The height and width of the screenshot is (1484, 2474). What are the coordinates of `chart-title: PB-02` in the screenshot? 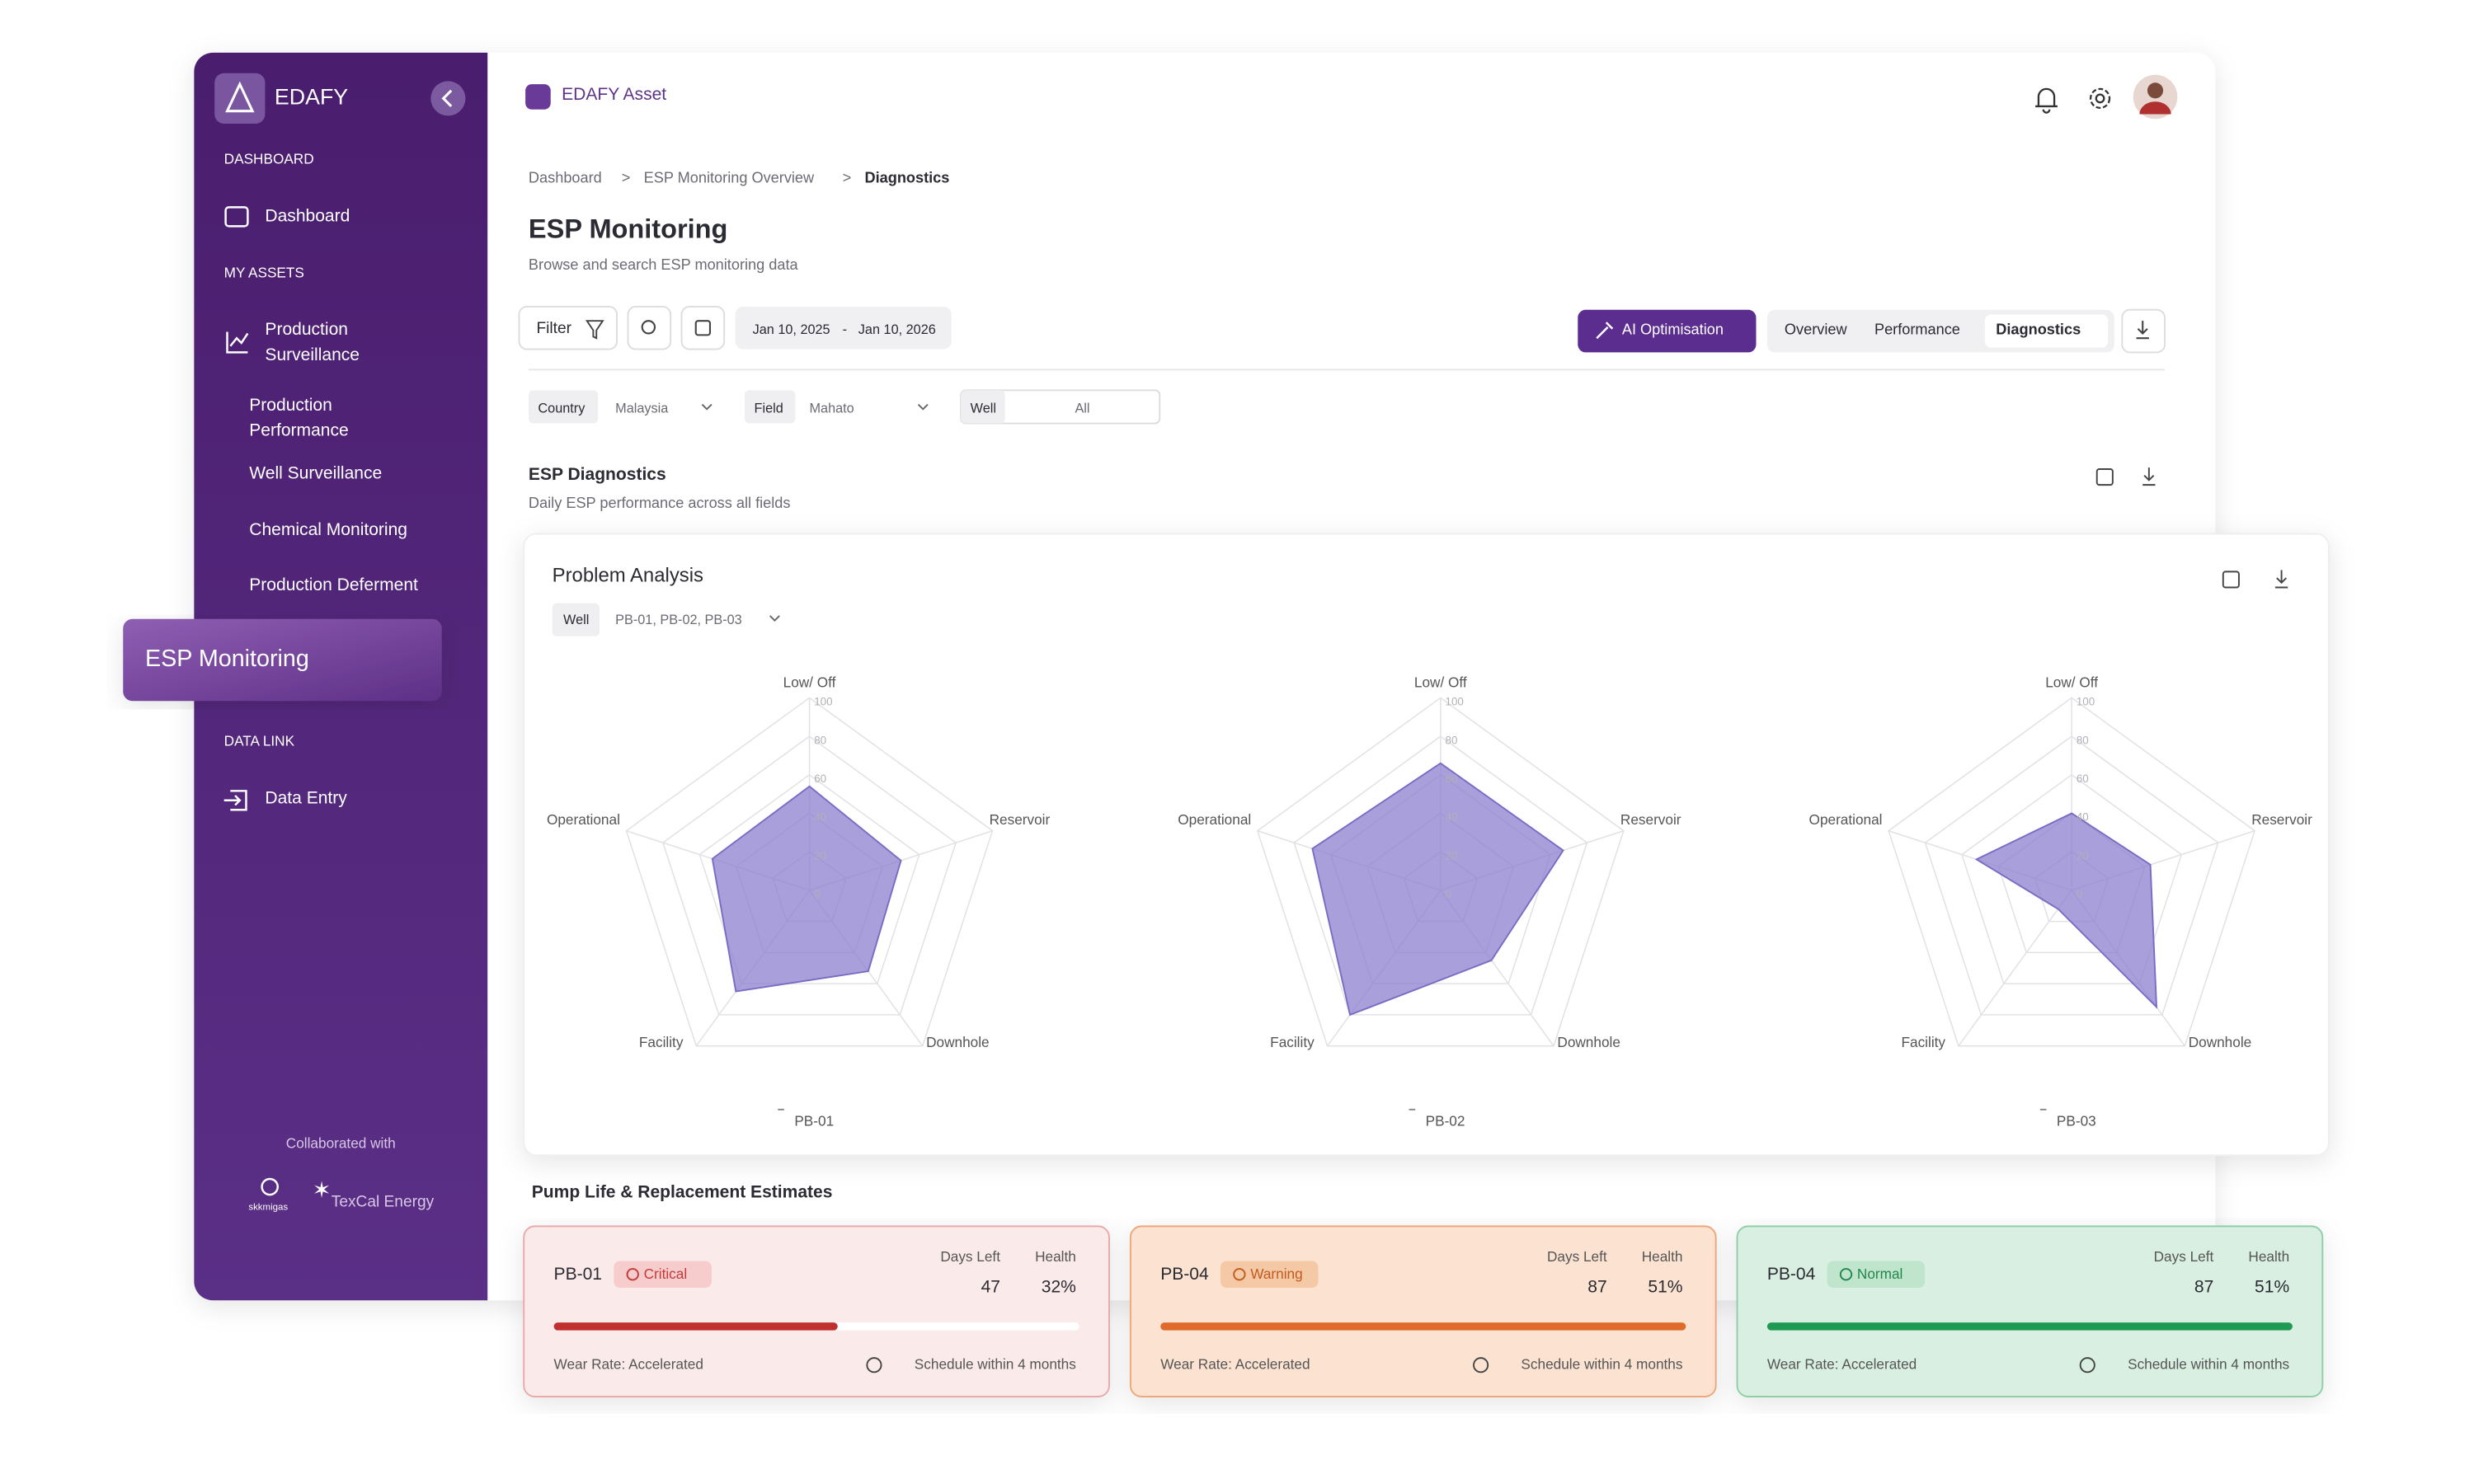 It's located at (1445, 1121).